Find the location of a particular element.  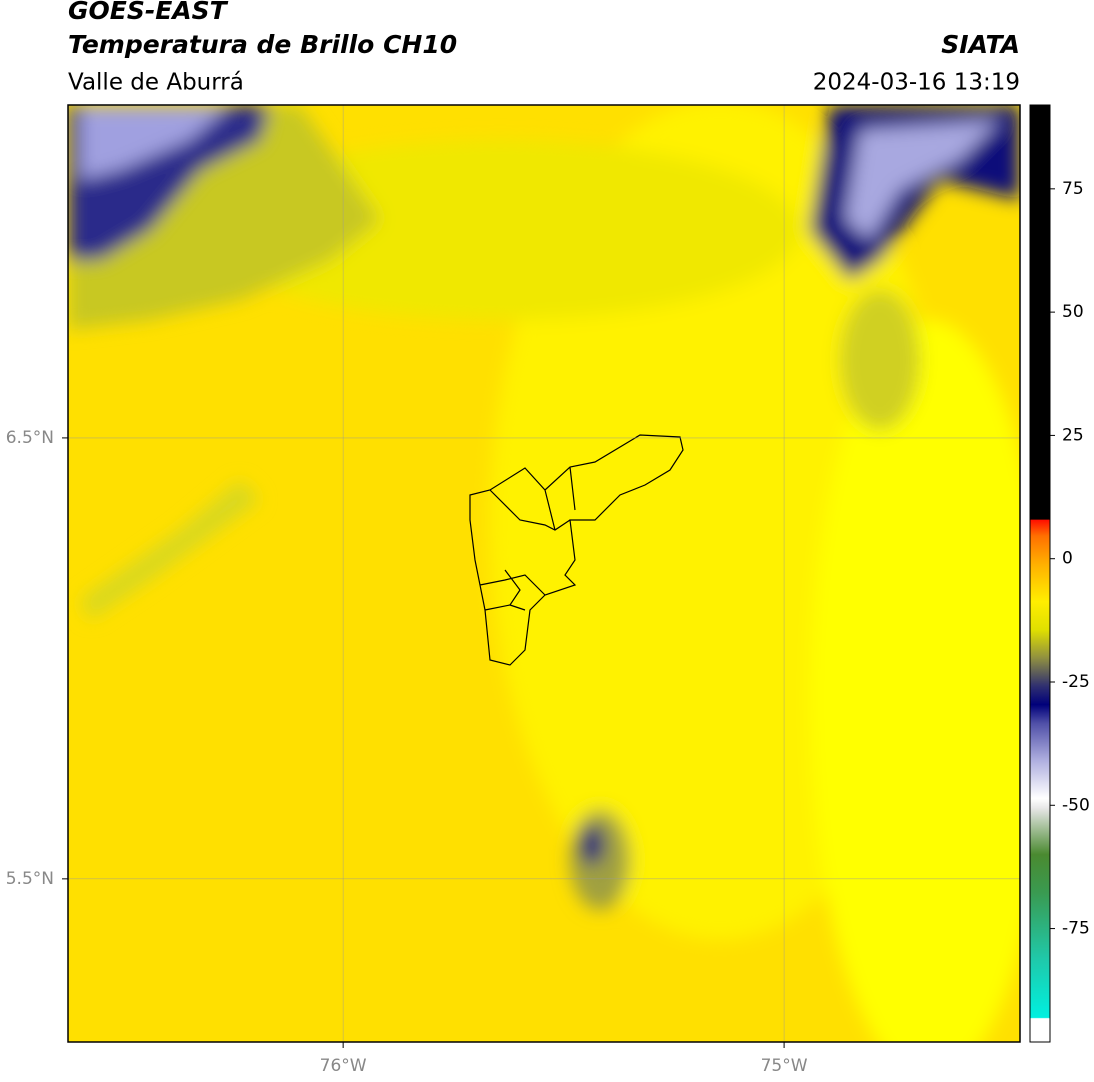

lon-tick-label: 76°W is located at coordinates (343, 1066).